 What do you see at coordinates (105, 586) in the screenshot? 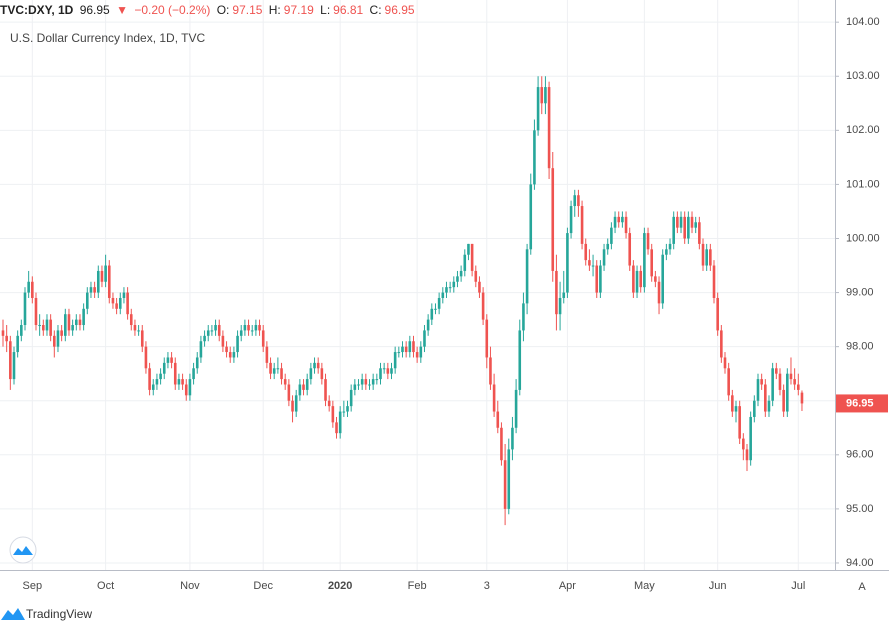
I see `x-tick-label: Oct` at bounding box center [105, 586].